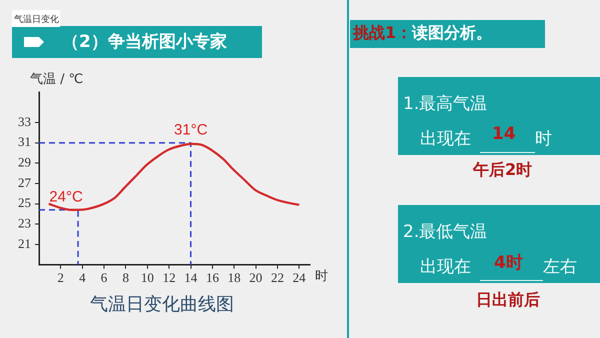 This screenshot has height=338, width=600. What do you see at coordinates (66, 197) in the screenshot?
I see `annotation: 24°C` at bounding box center [66, 197].